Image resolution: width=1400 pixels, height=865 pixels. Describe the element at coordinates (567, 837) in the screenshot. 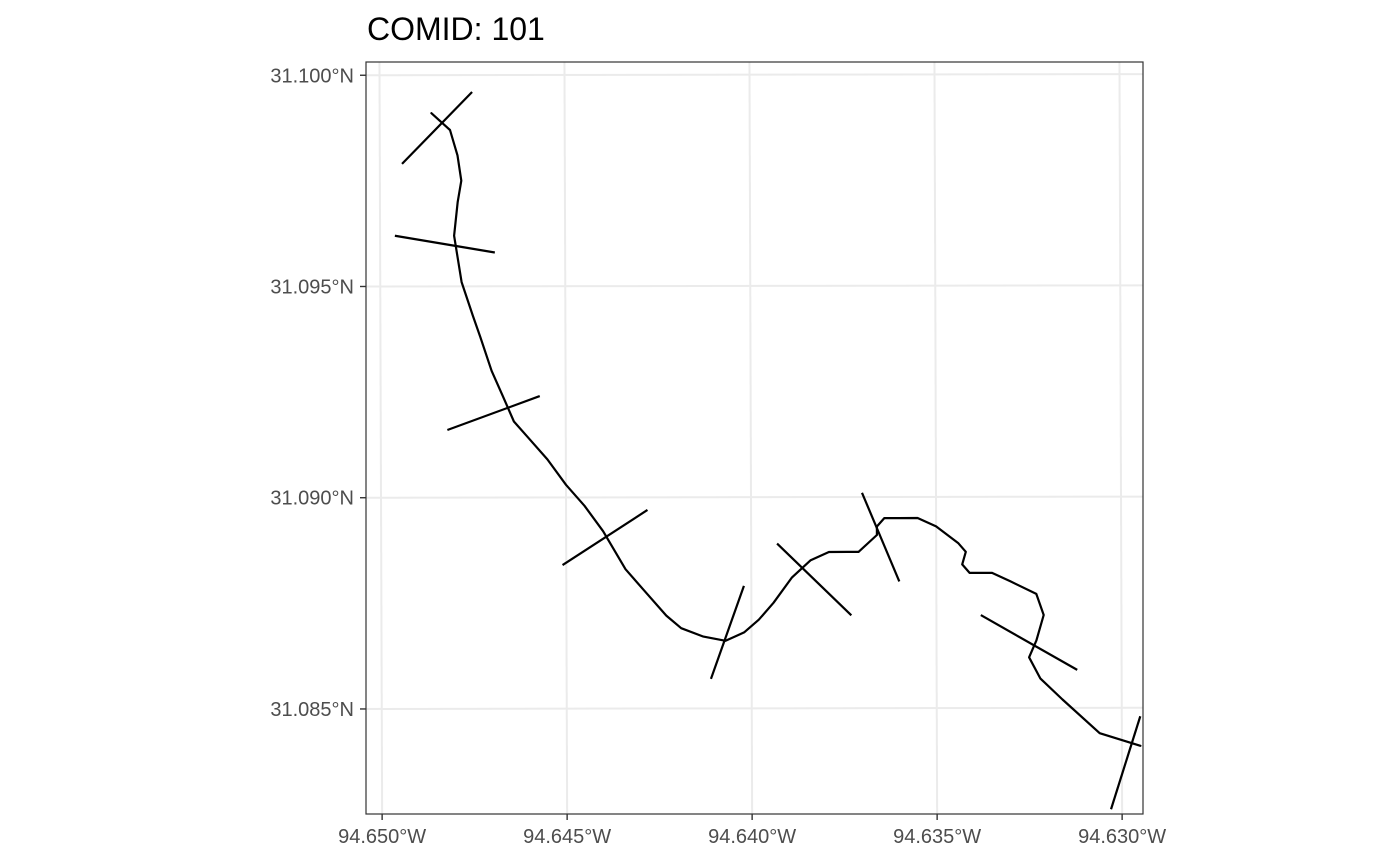

I see `x-tick-label: 94.645°W` at that location.